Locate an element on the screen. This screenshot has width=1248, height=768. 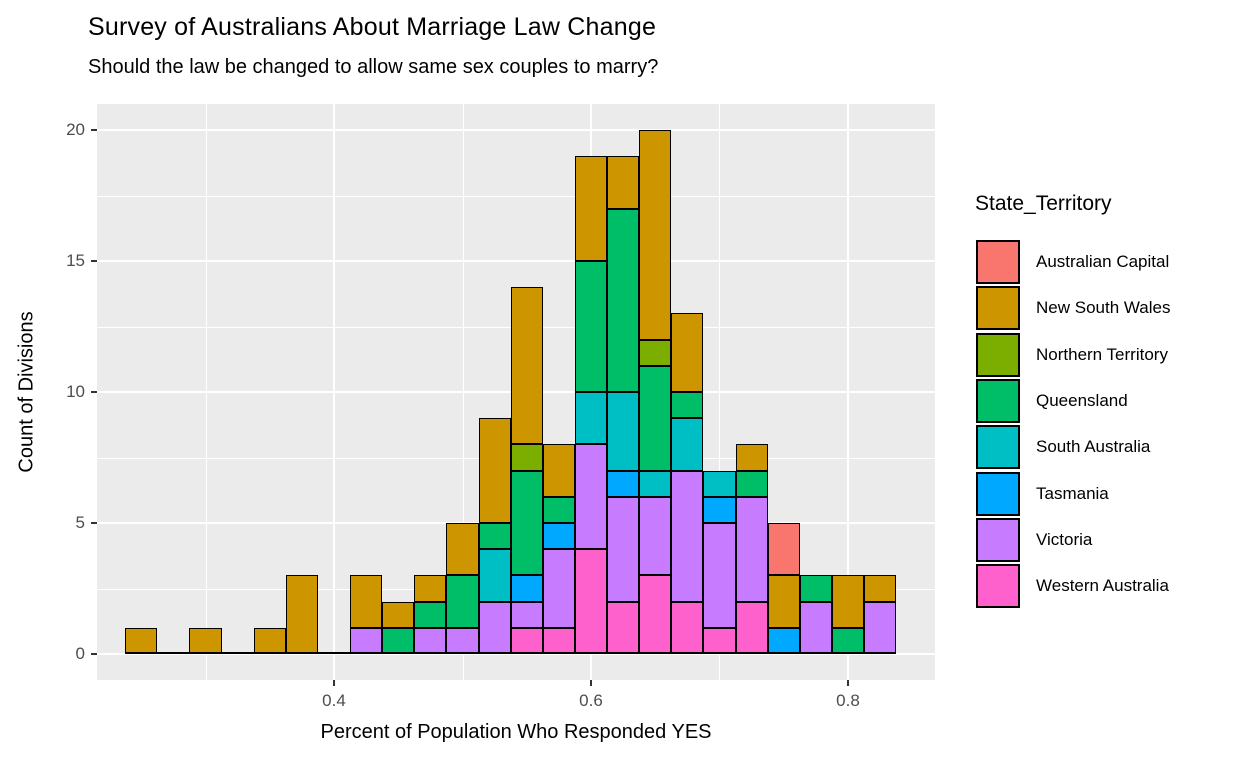
legend-item: Victoria is located at coordinates (1111, 540).